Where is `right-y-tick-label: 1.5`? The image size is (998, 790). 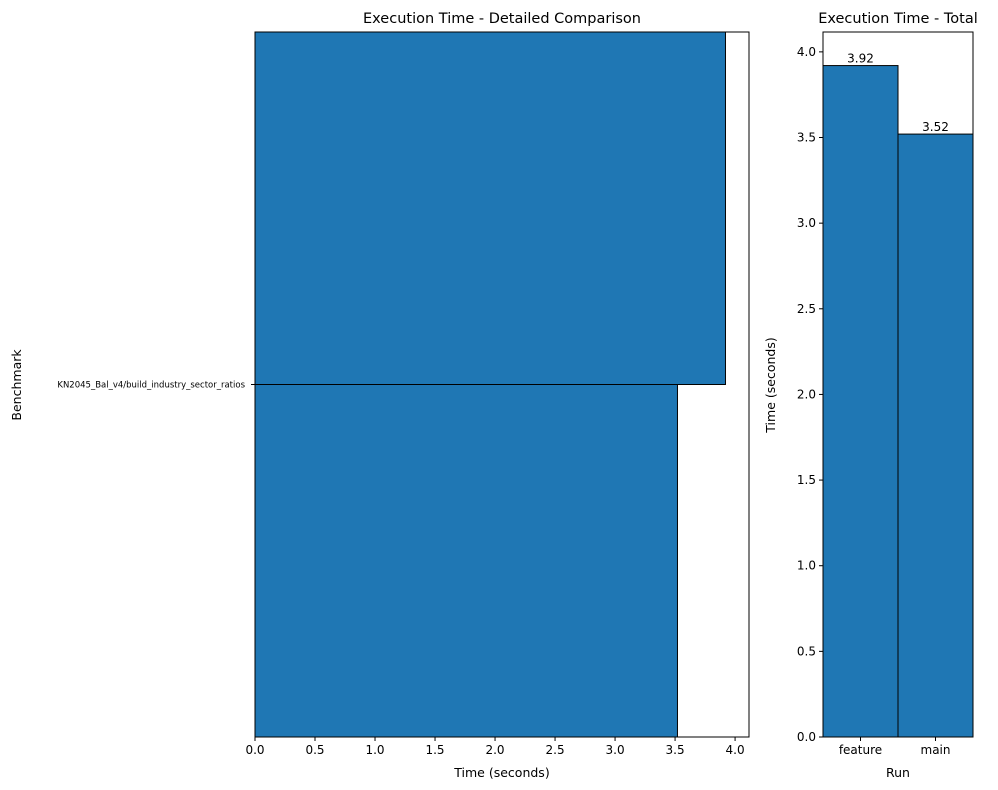 right-y-tick-label: 1.5 is located at coordinates (806, 480).